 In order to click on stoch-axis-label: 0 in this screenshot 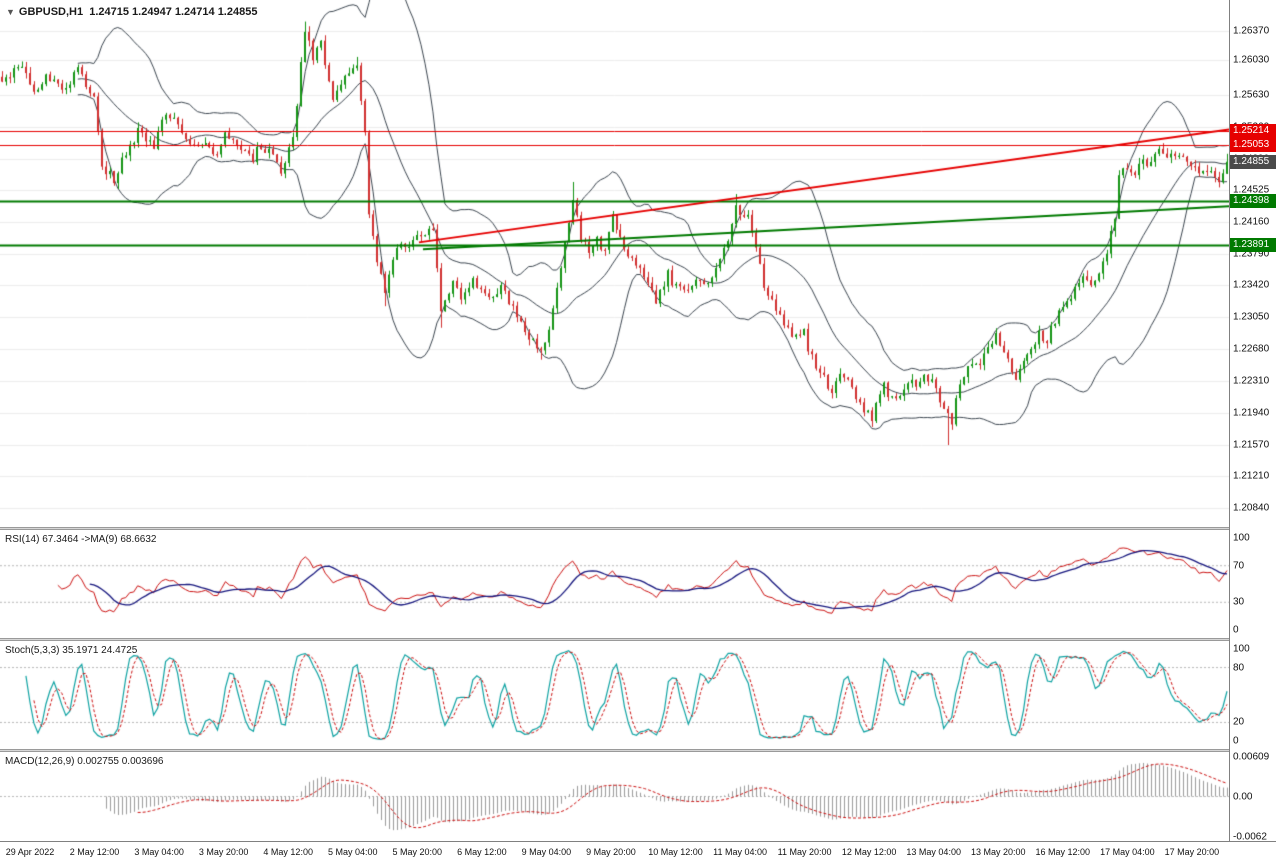, I will do `click(1236, 741)`.